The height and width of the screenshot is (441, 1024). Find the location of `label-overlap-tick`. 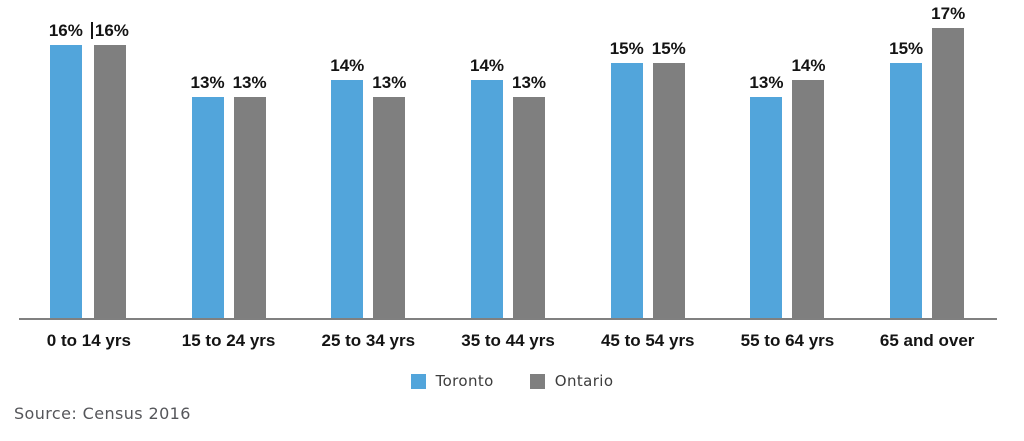

label-overlap-tick is located at coordinates (91, 30).